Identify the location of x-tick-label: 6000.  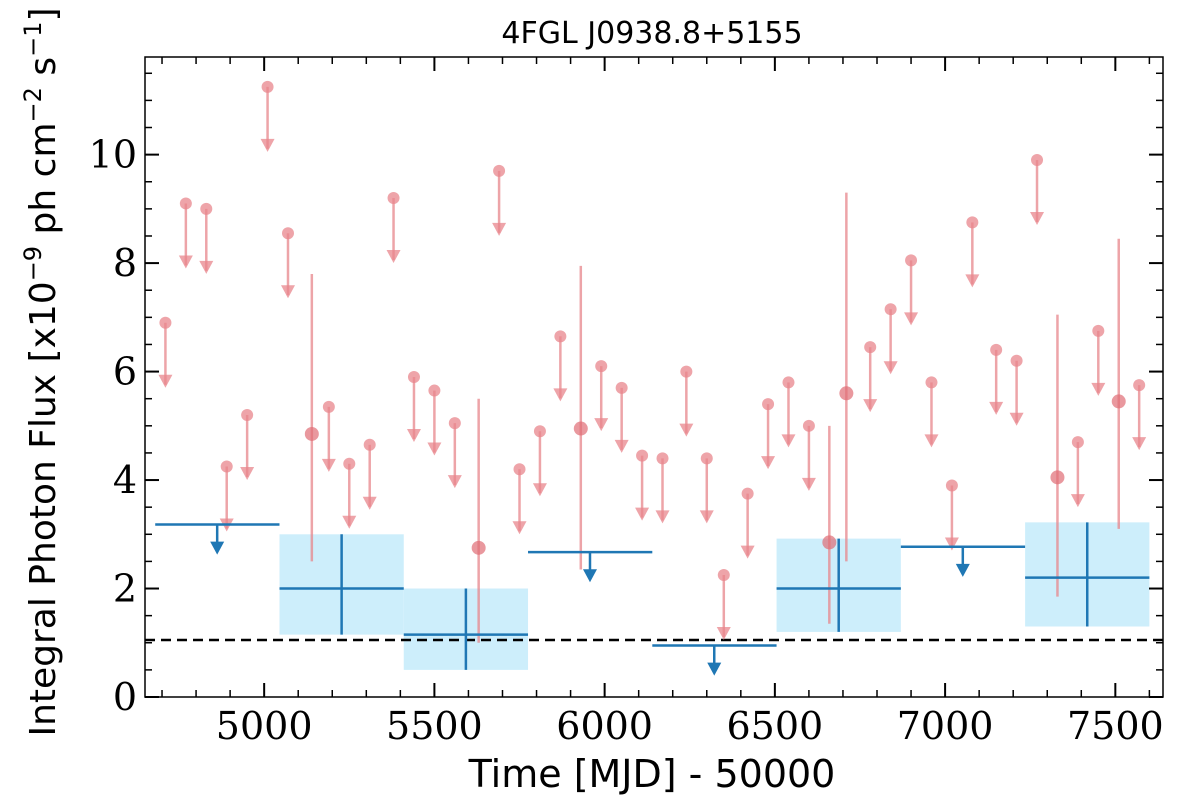
(604, 726).